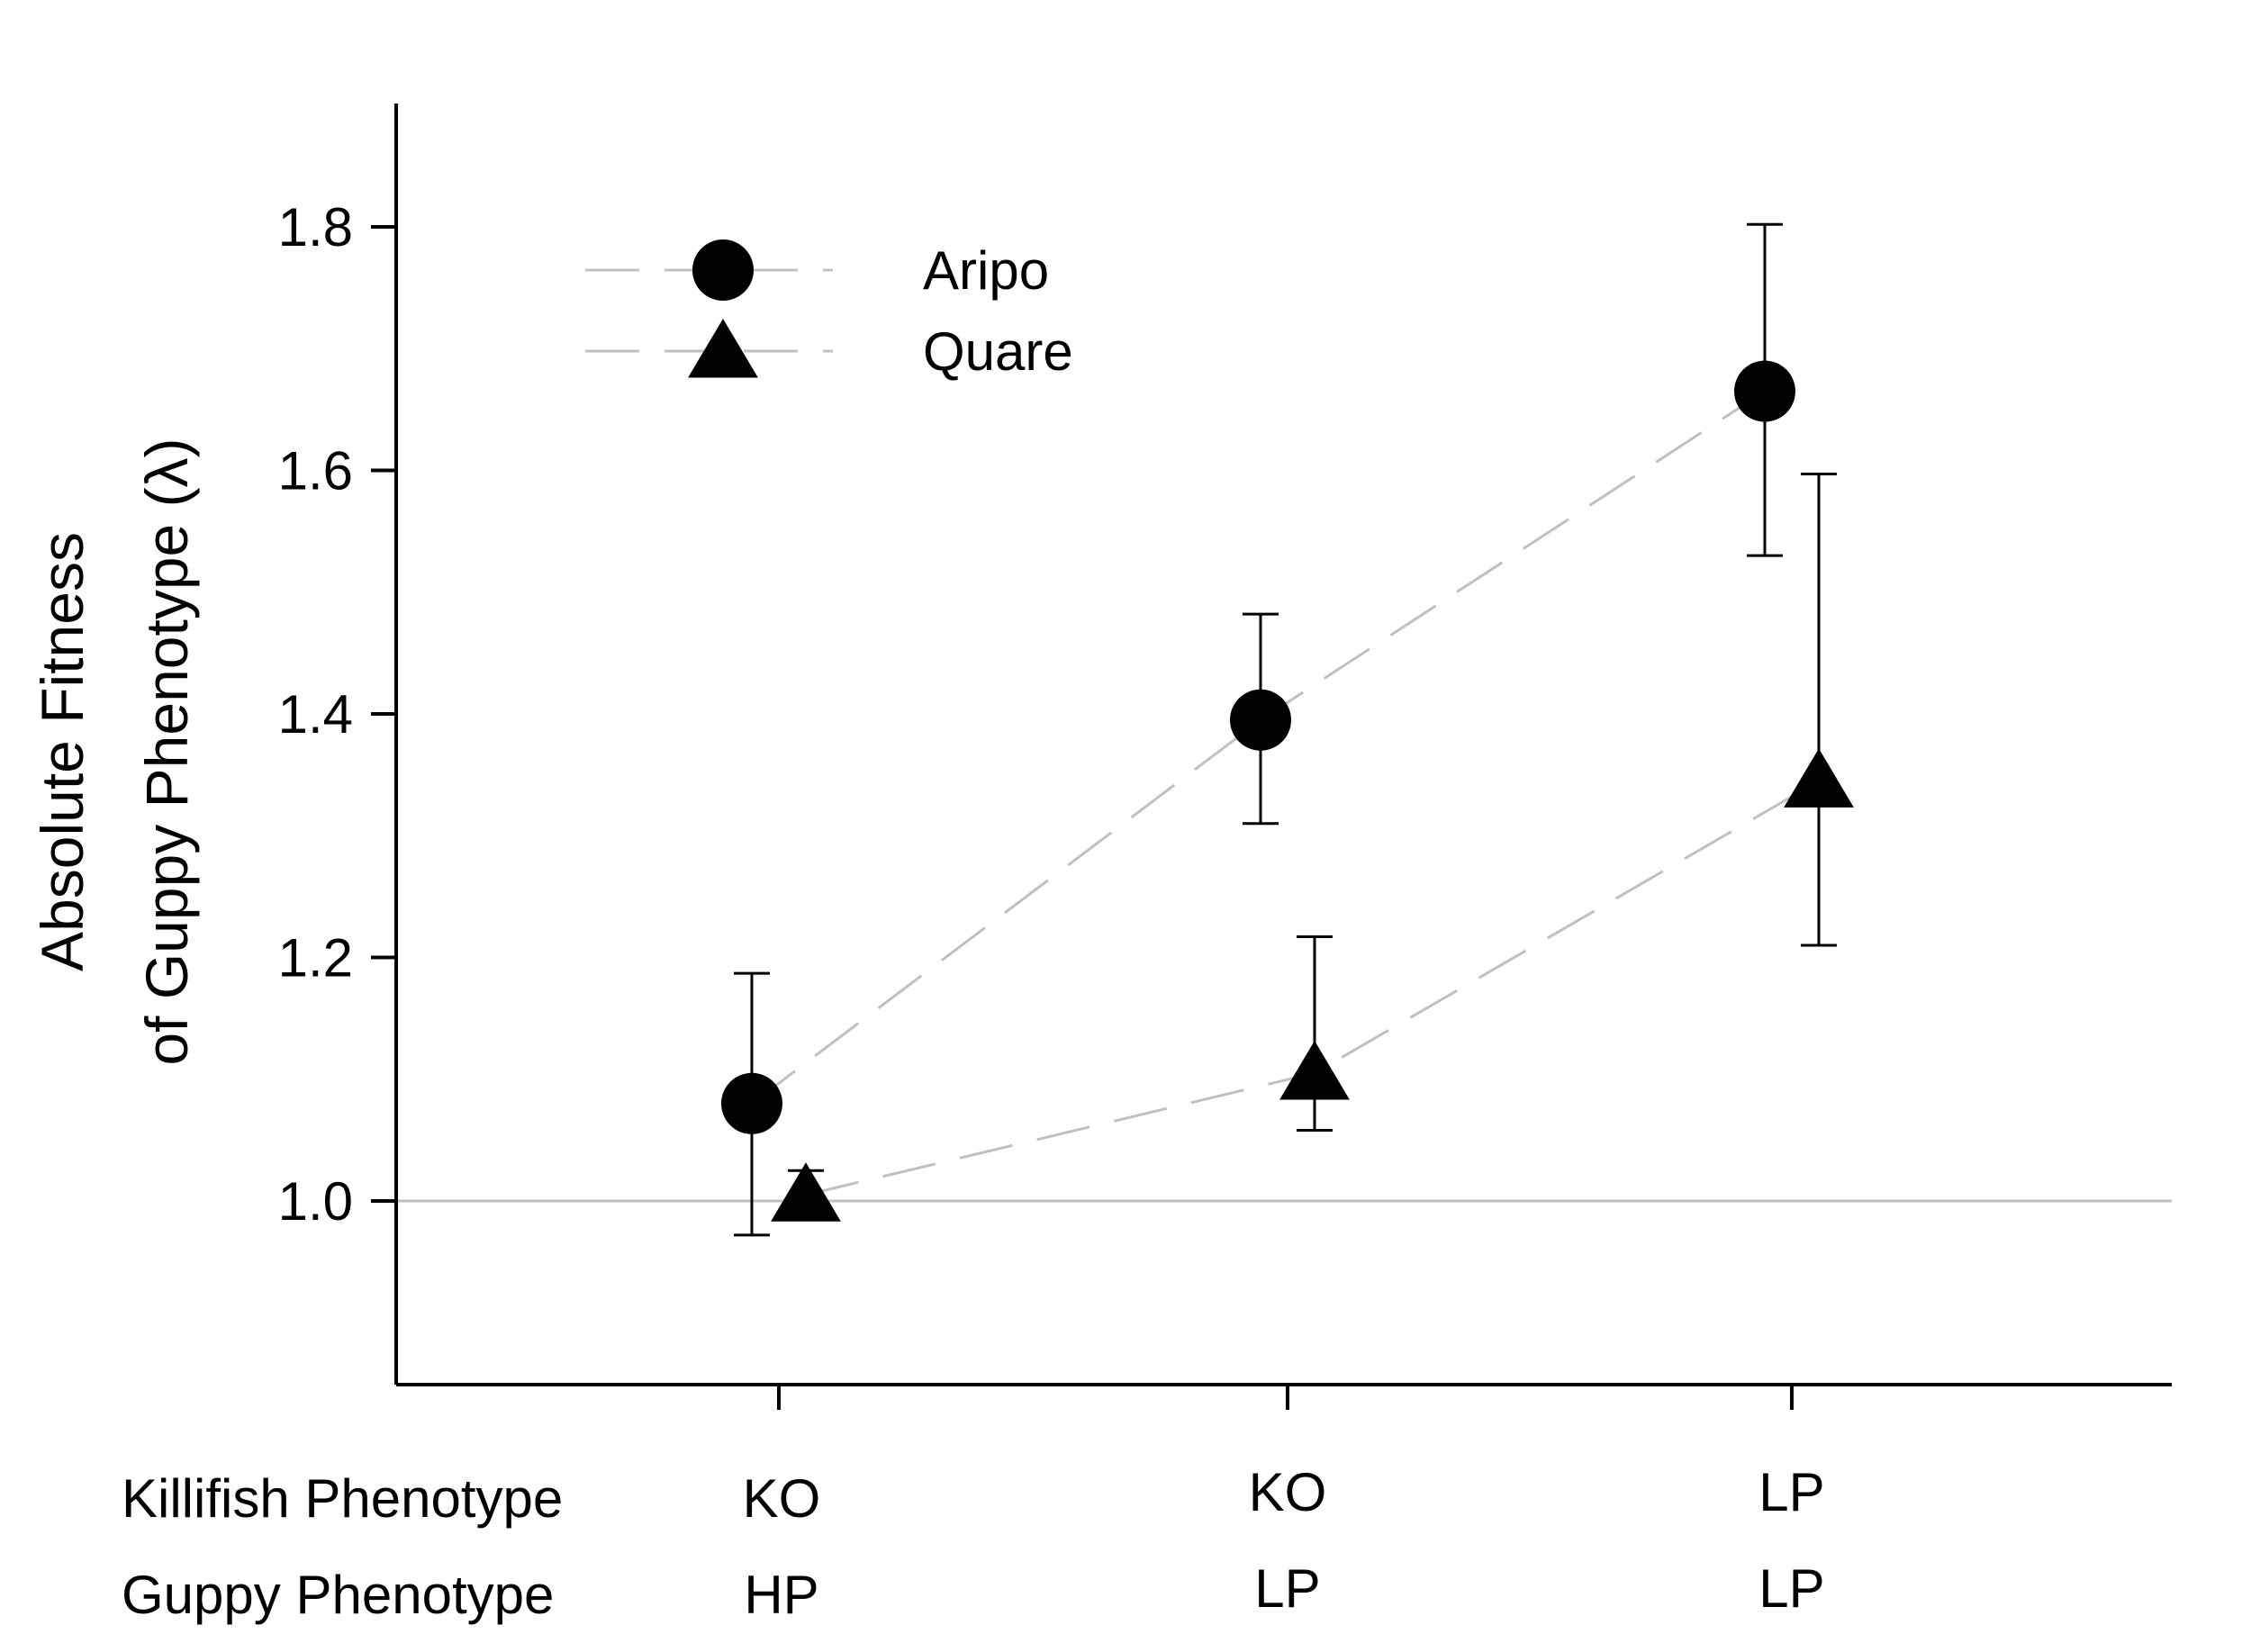 The image size is (2251, 1652). What do you see at coordinates (998, 351) in the screenshot?
I see `legend-label: Quare` at bounding box center [998, 351].